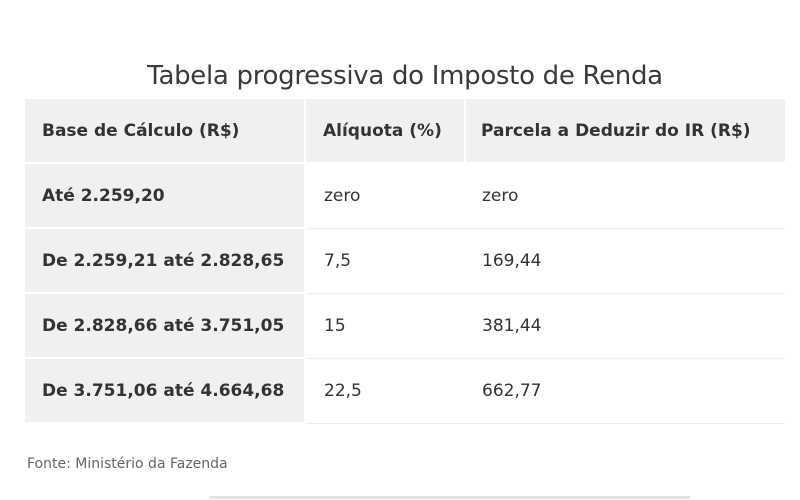 The width and height of the screenshot is (800, 500). I want to click on cell-base: De 2.259,21 até 2.828,65, so click(165, 261).